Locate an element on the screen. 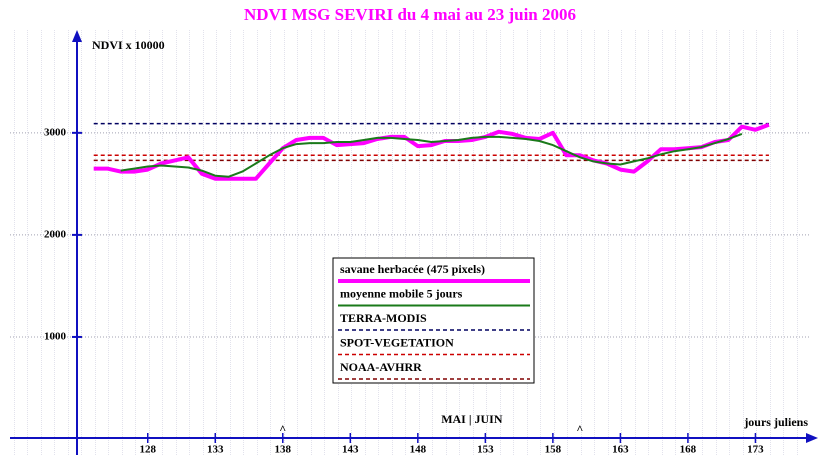 The image size is (820, 457). x-tick-label: 173 is located at coordinates (755, 450).